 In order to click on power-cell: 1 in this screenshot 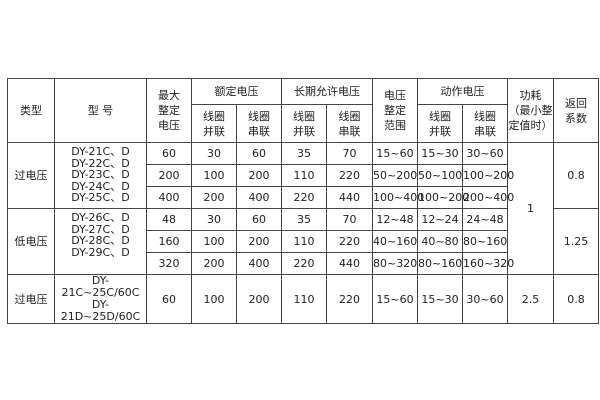, I will do `click(530, 208)`.